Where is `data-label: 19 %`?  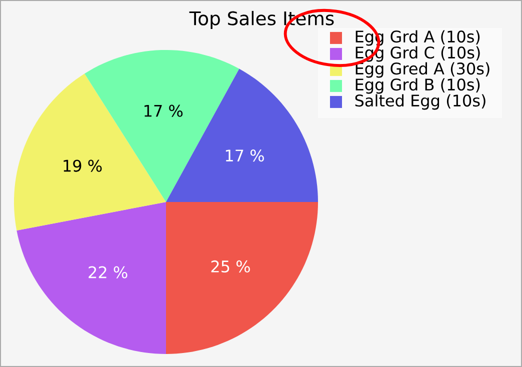
data-label: 19 % is located at coordinates (83, 166).